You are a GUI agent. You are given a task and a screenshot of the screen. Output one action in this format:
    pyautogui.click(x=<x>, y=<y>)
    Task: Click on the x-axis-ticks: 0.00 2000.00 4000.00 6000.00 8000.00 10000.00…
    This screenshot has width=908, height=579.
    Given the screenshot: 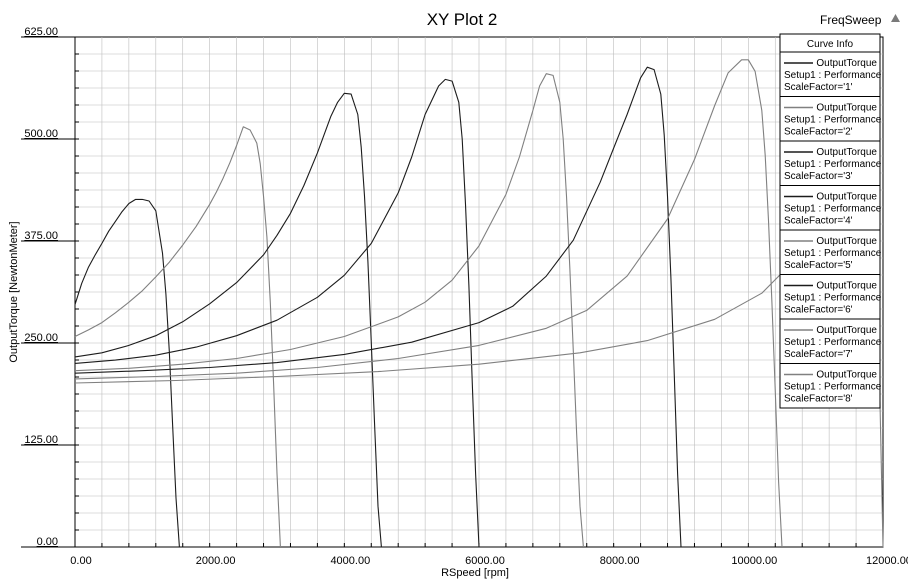 What is the action you would take?
    pyautogui.click(x=489, y=561)
    